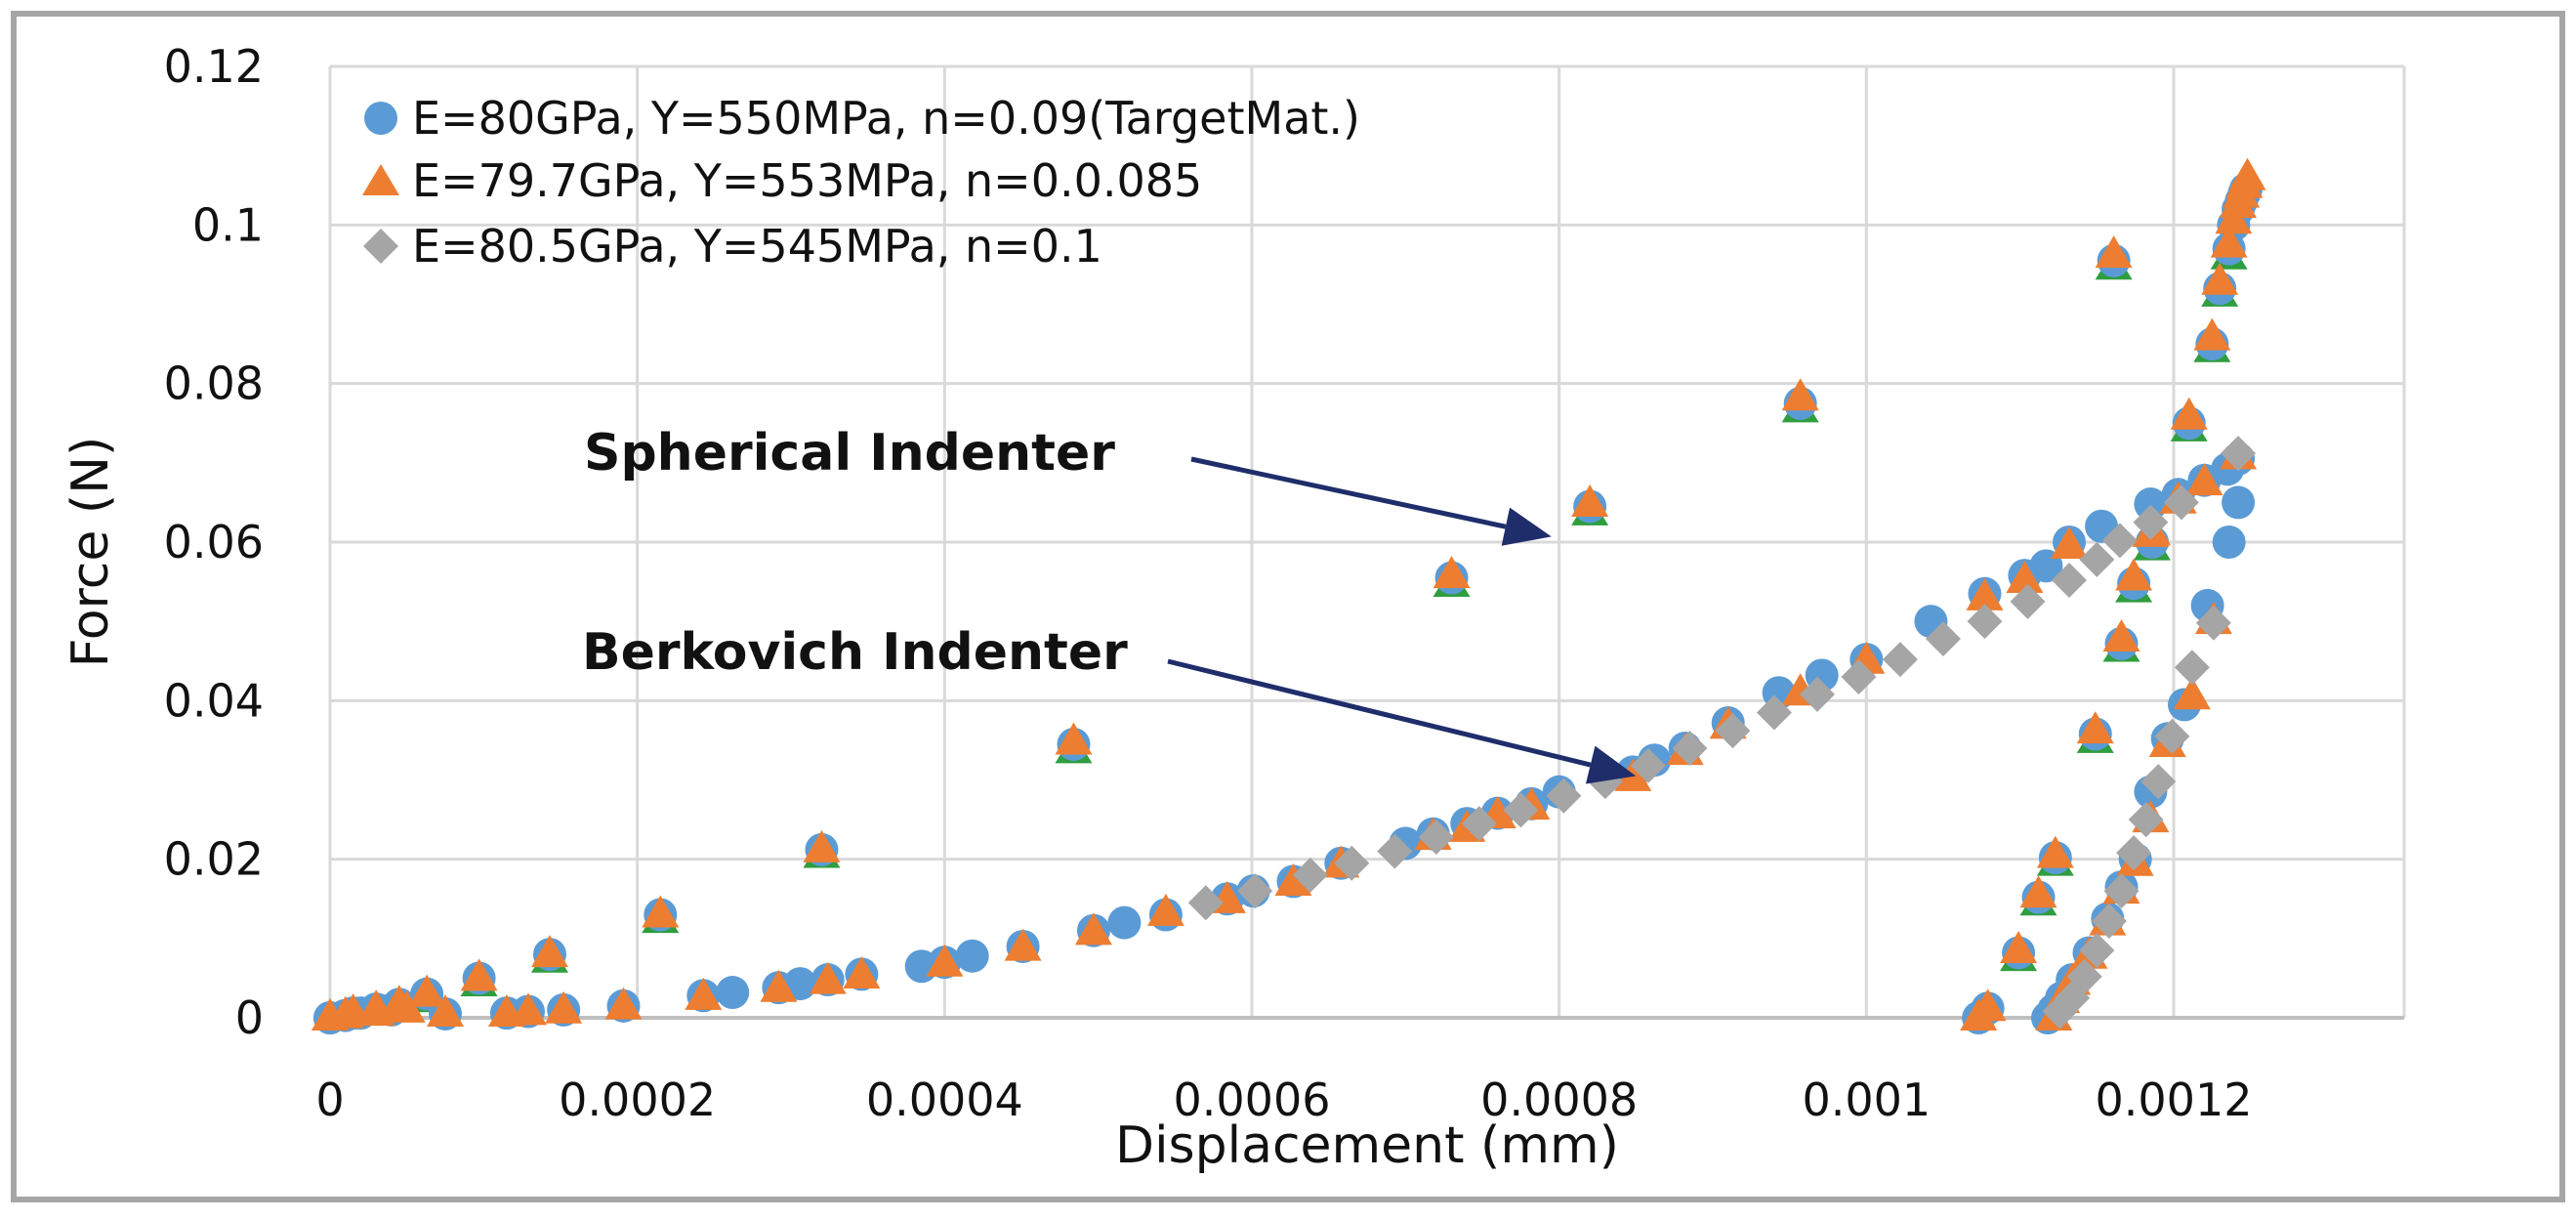  What do you see at coordinates (1252, 1099) in the screenshot?
I see `x-tick-label: 0.0006` at bounding box center [1252, 1099].